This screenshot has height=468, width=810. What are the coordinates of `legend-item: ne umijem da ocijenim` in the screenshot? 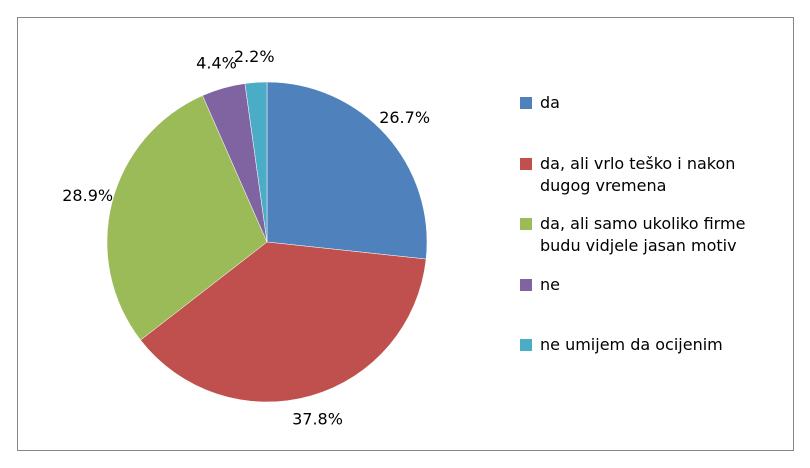 It's located at (640, 345).